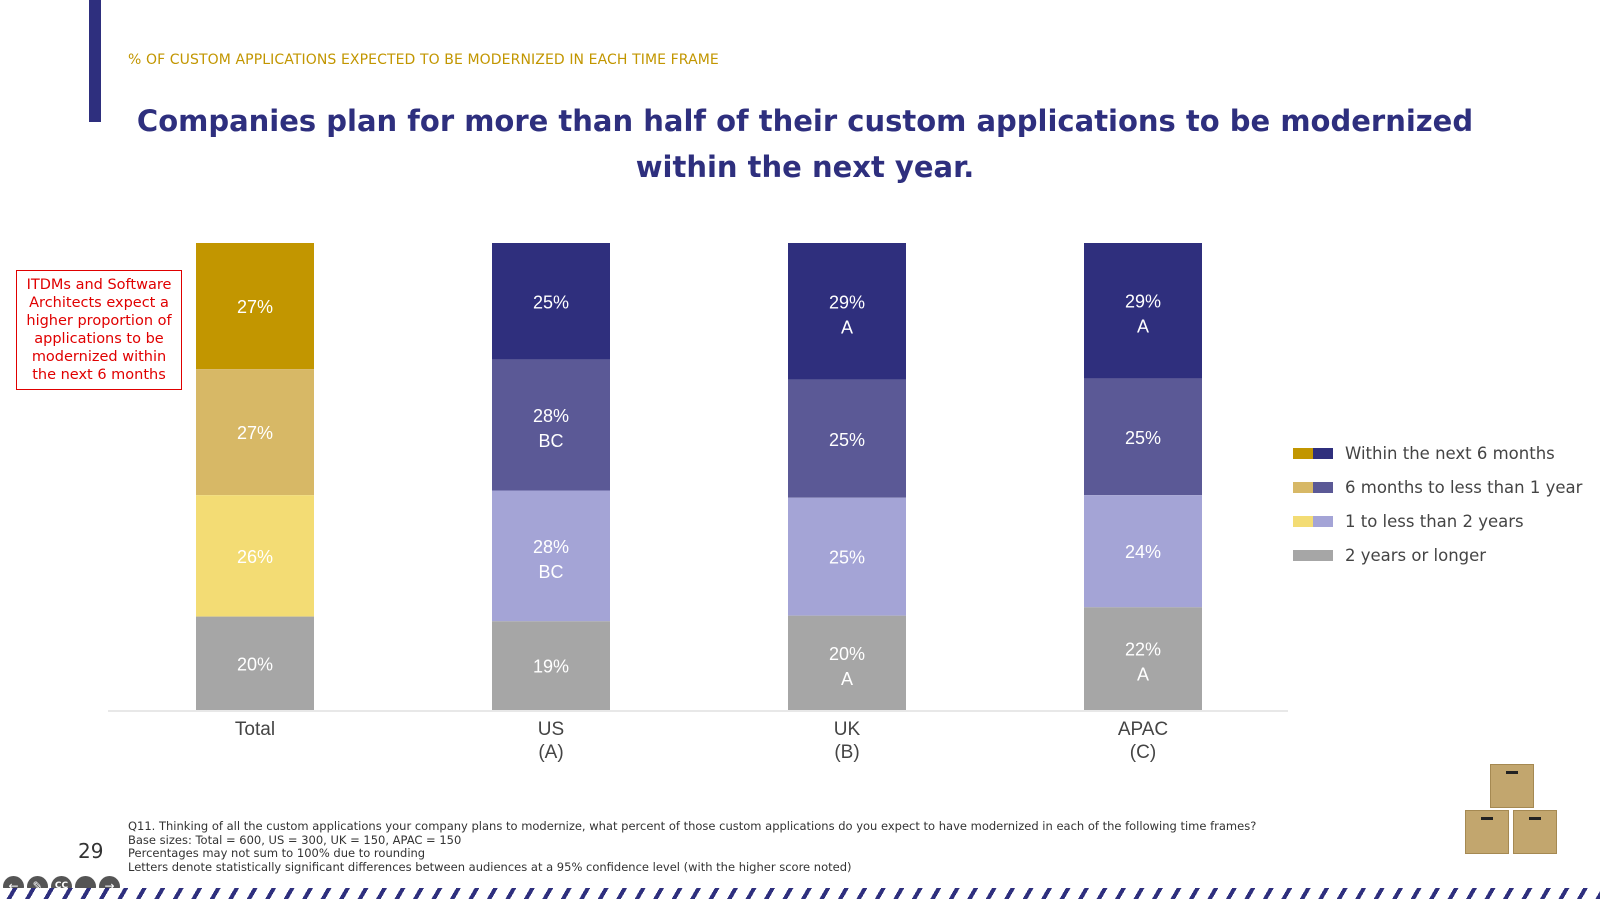 This screenshot has width=1600, height=899. What do you see at coordinates (1143, 729) in the screenshot?
I see `category-label: APAC` at bounding box center [1143, 729].